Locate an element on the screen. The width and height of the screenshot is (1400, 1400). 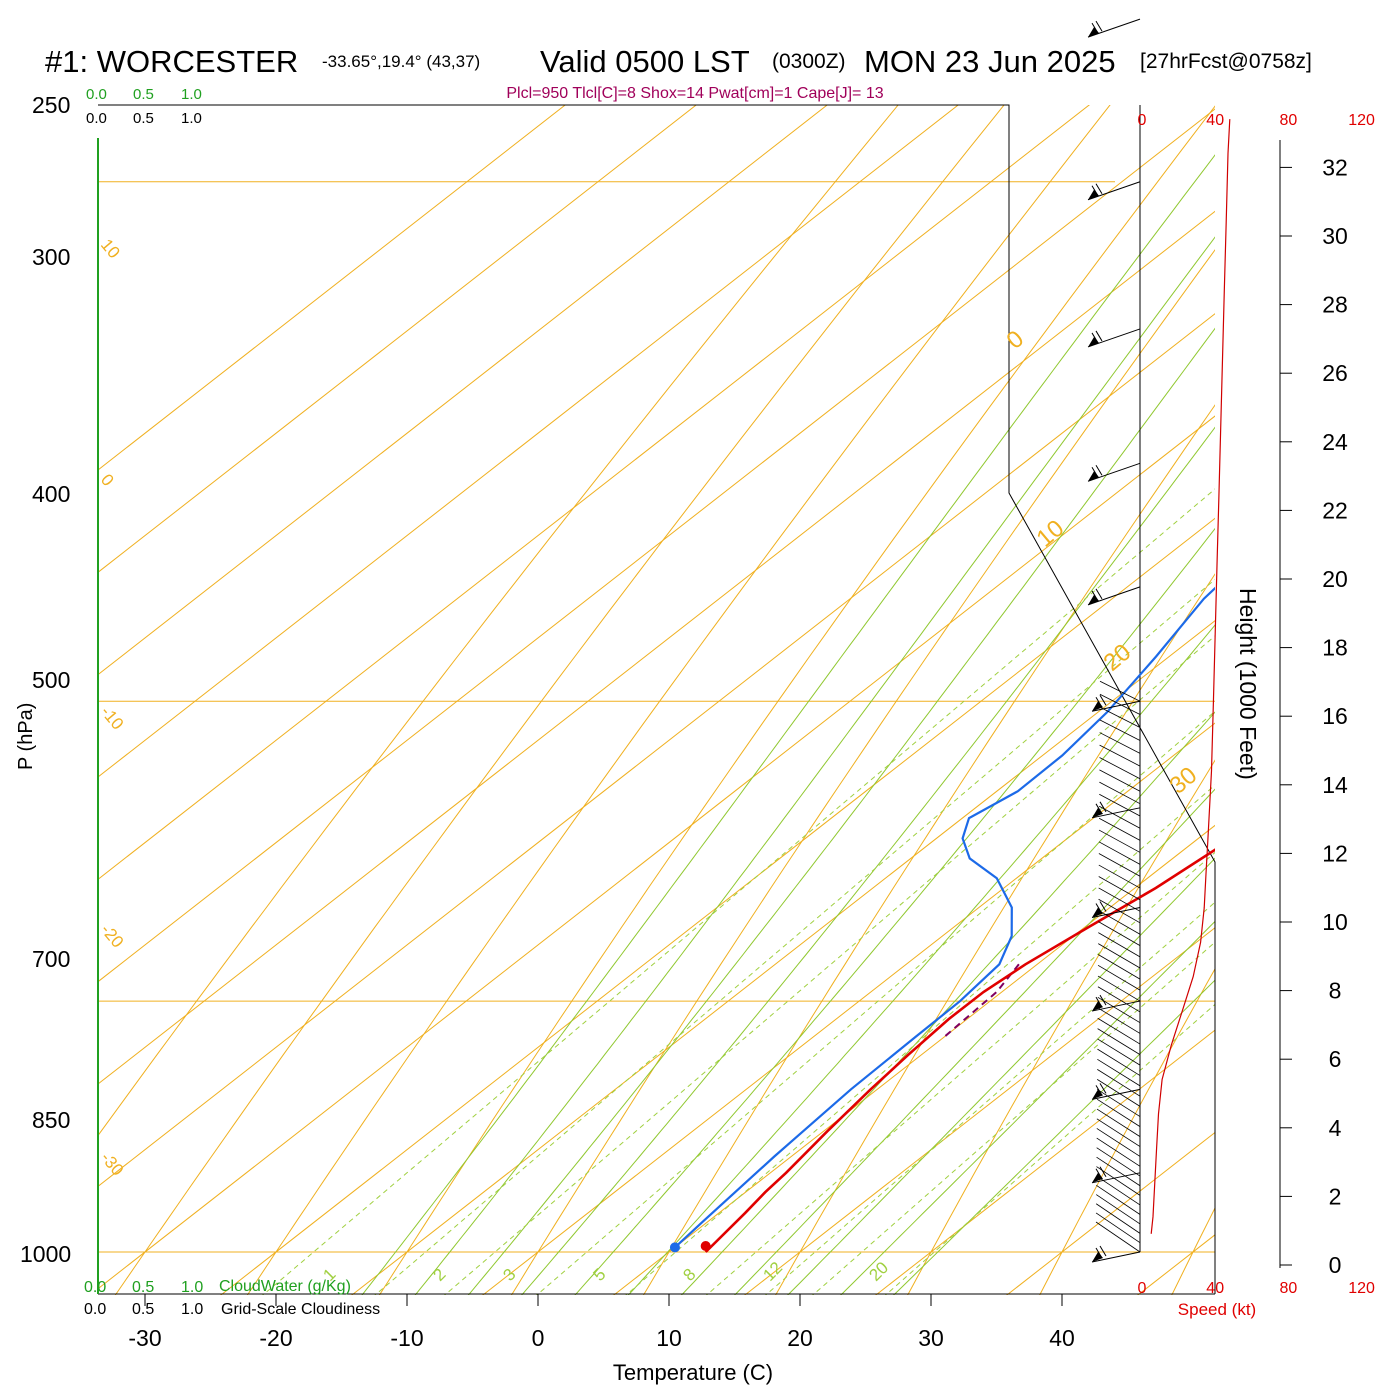
mixing-ratio-line is located at coordinates (960, 1073).